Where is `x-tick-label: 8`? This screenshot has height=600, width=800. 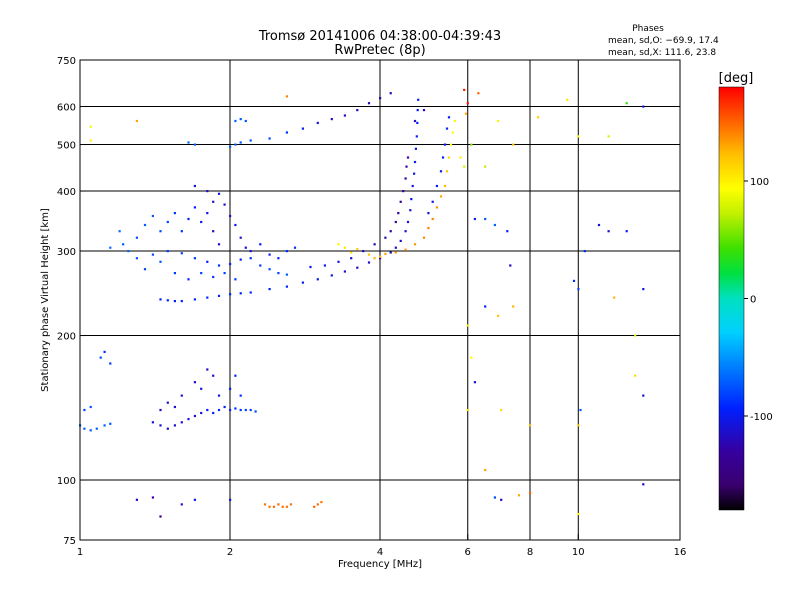 x-tick-label: 8 is located at coordinates (530, 552).